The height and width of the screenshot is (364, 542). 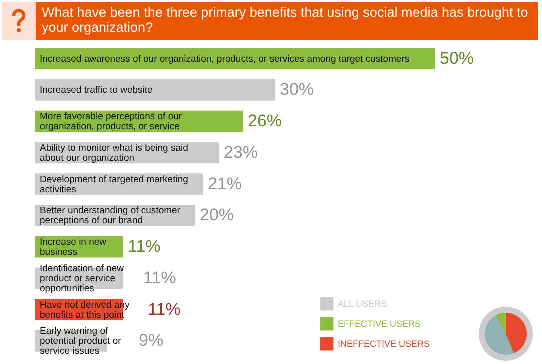 I want to click on data-label: 9%, so click(x=151, y=340).